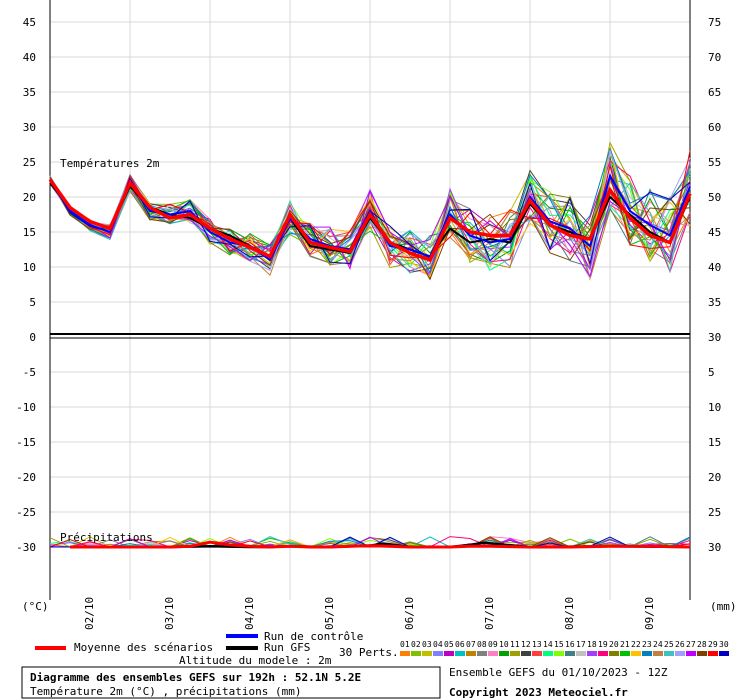 The image size is (740, 700). Describe the element at coordinates (313, 636) in the screenshot. I see `legend-control-label: Run de contrôle` at that location.